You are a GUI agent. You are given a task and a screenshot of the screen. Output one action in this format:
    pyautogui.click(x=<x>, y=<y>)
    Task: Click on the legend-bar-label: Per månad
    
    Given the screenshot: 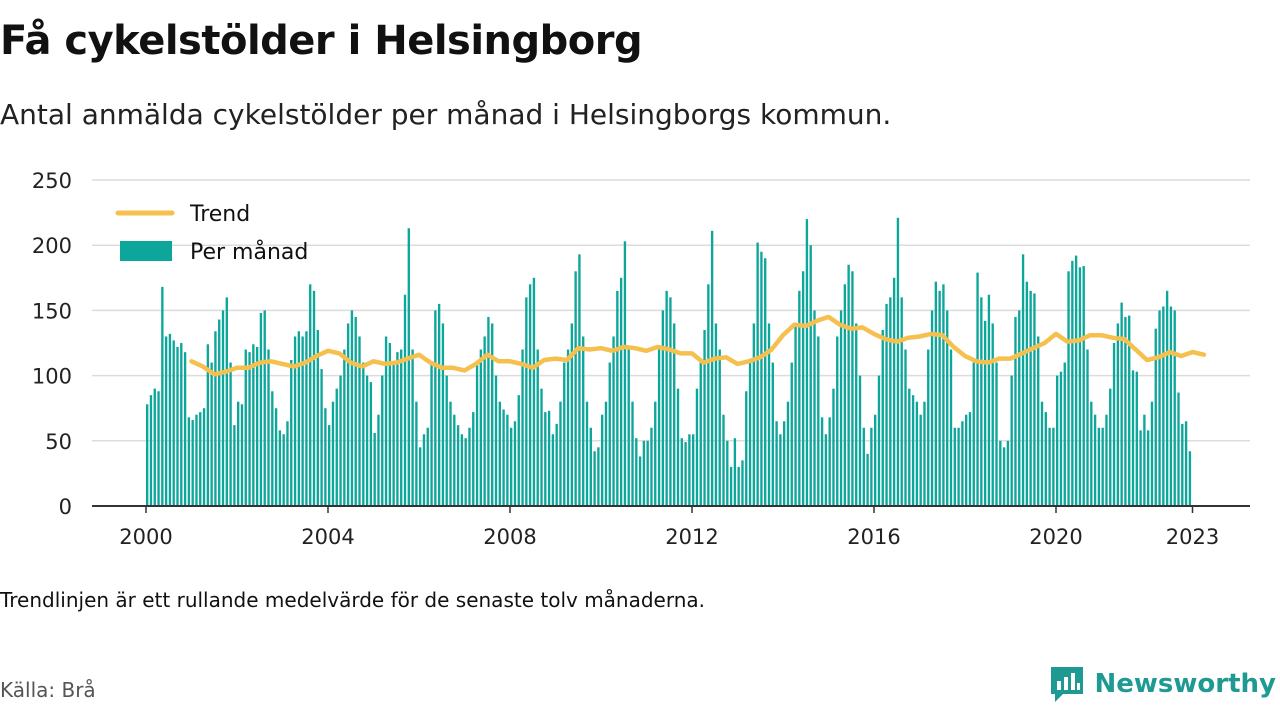 What is the action you would take?
    pyautogui.click(x=249, y=252)
    